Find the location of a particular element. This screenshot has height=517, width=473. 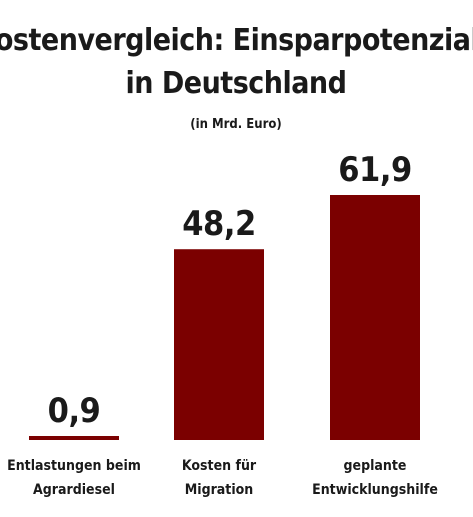

value-label-3: 61,9 is located at coordinates (374, 170).